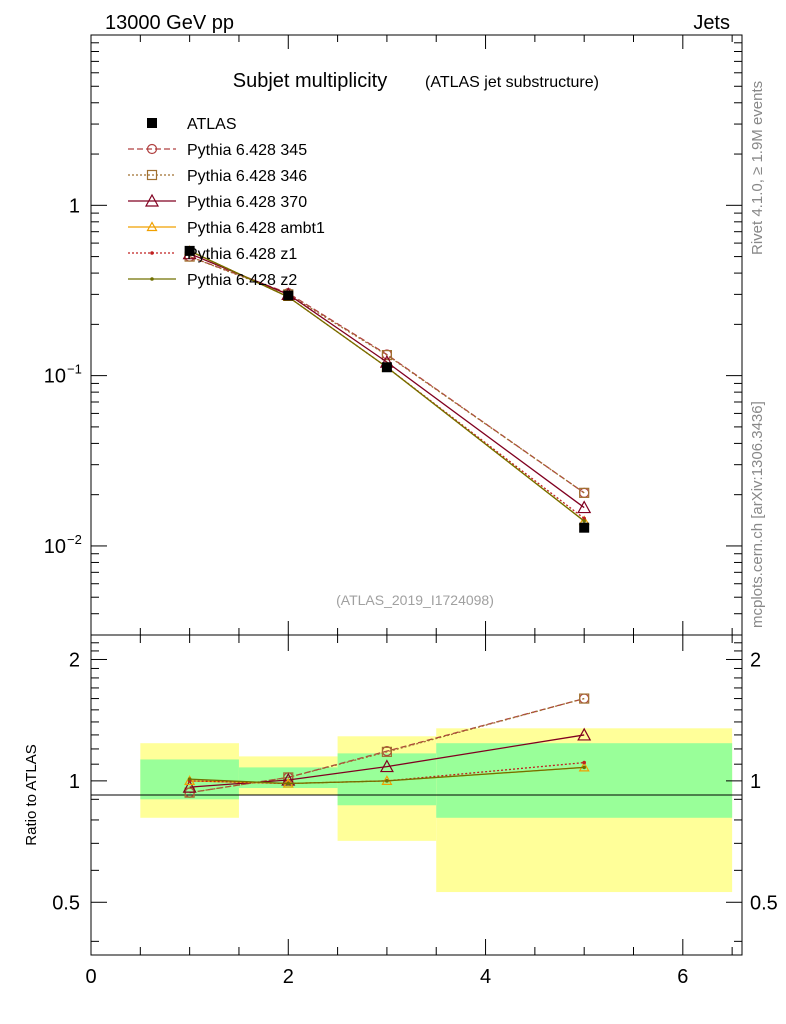  I want to click on analysis-watermark: (ATLAS_2019_I1724098), so click(415, 600).